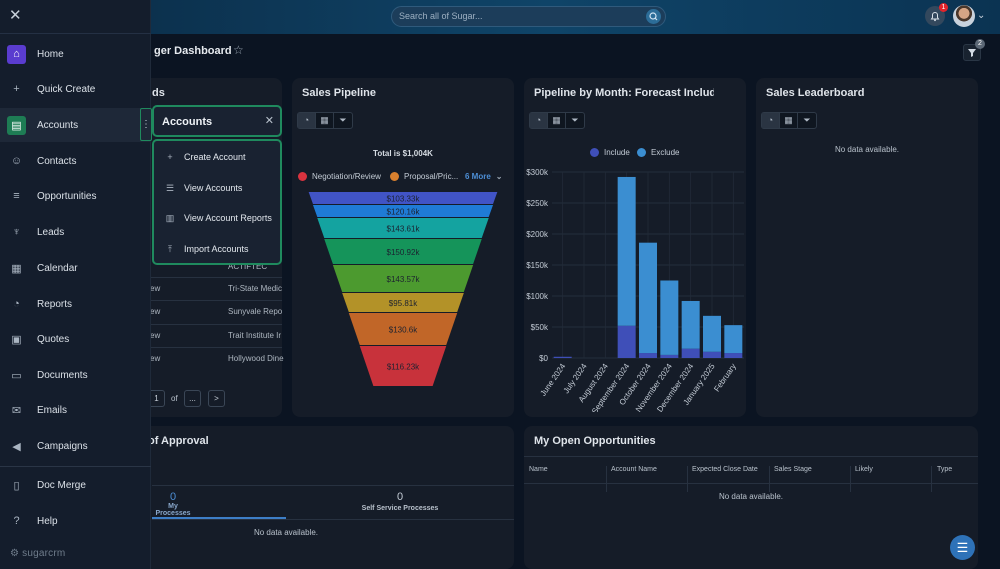  What do you see at coordinates (751, 497) in the screenshot?
I see `my-open-opportunities-dashlet: My Open Opportunities` at bounding box center [751, 497].